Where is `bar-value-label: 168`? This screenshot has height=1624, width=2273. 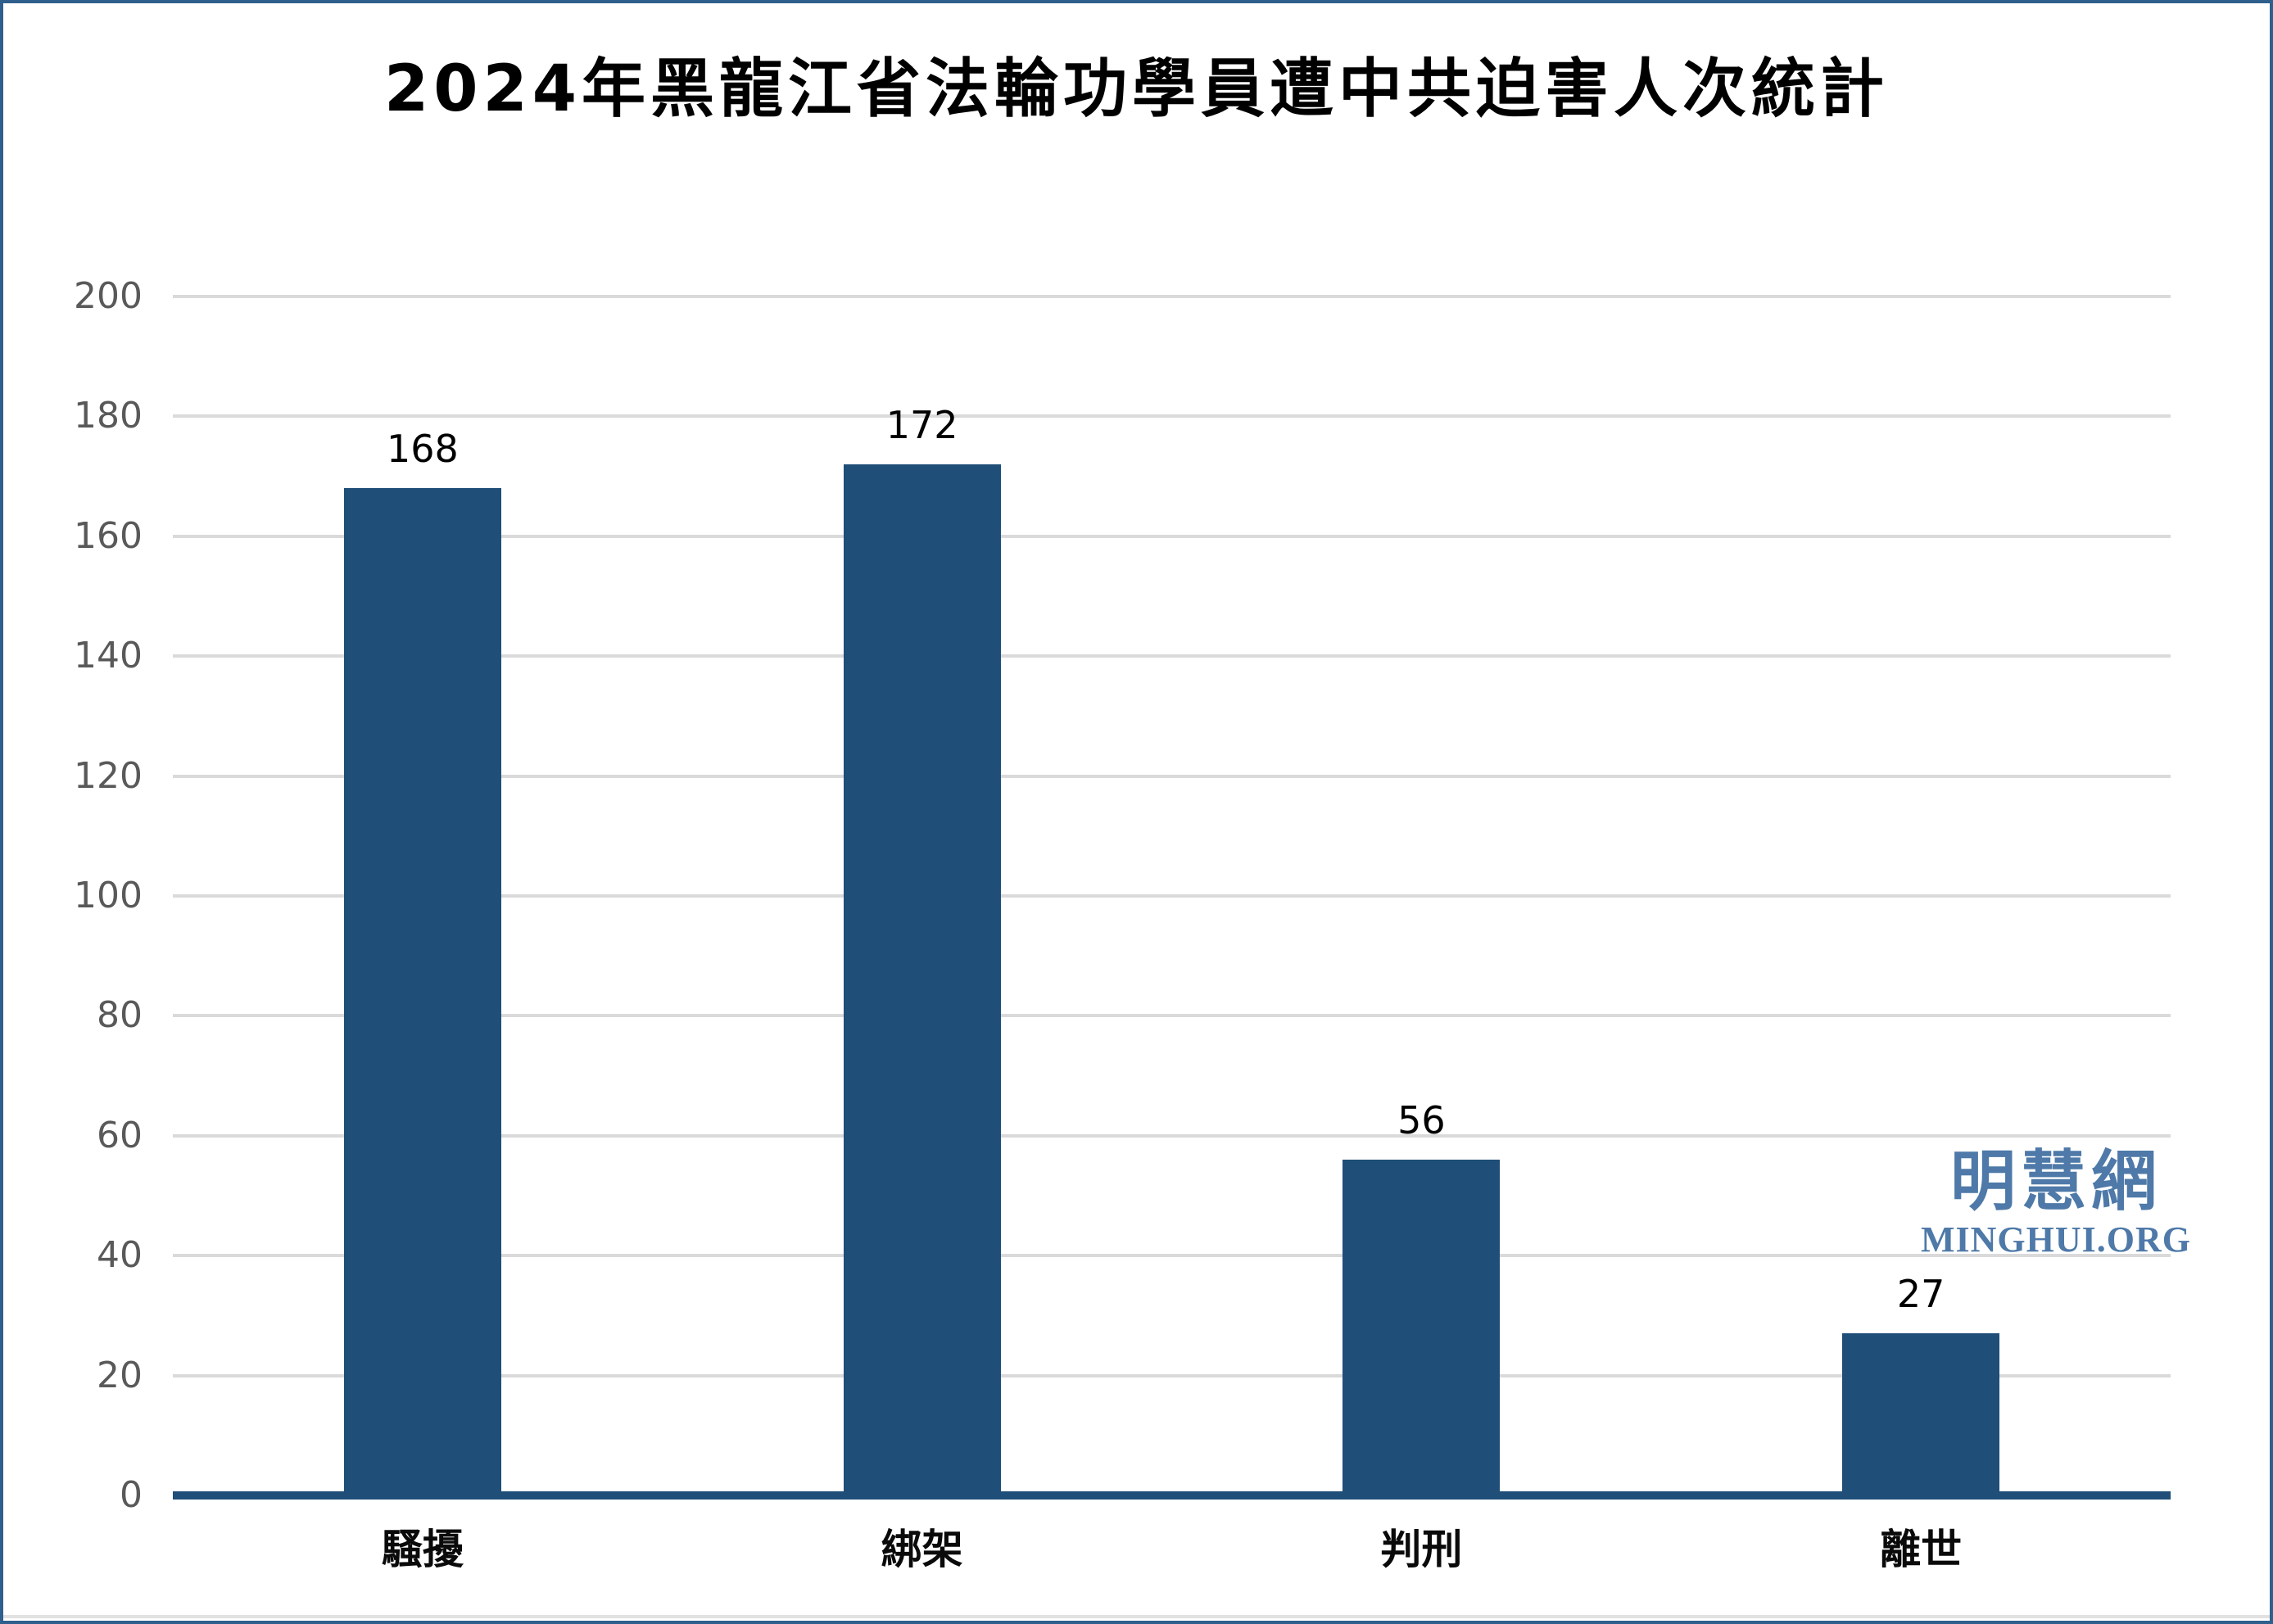 bar-value-label: 168 is located at coordinates (422, 449).